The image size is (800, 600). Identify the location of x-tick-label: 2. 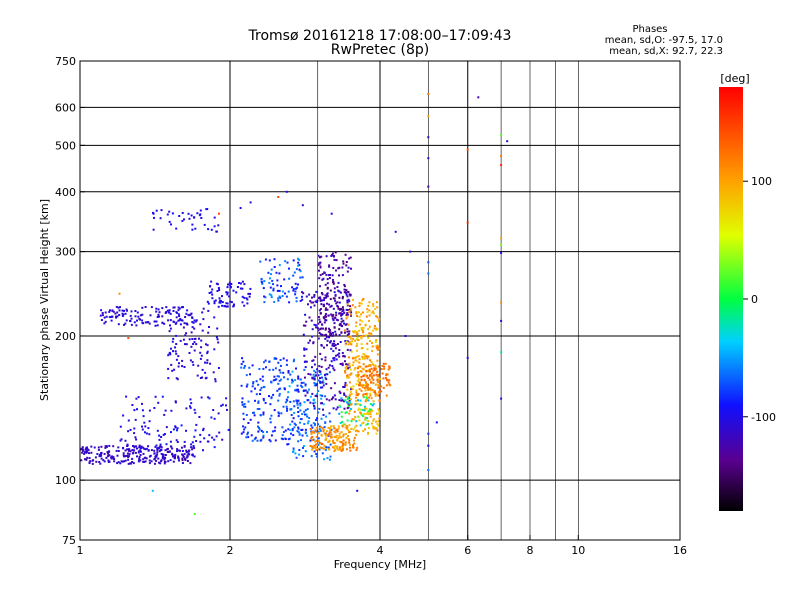
(230, 550).